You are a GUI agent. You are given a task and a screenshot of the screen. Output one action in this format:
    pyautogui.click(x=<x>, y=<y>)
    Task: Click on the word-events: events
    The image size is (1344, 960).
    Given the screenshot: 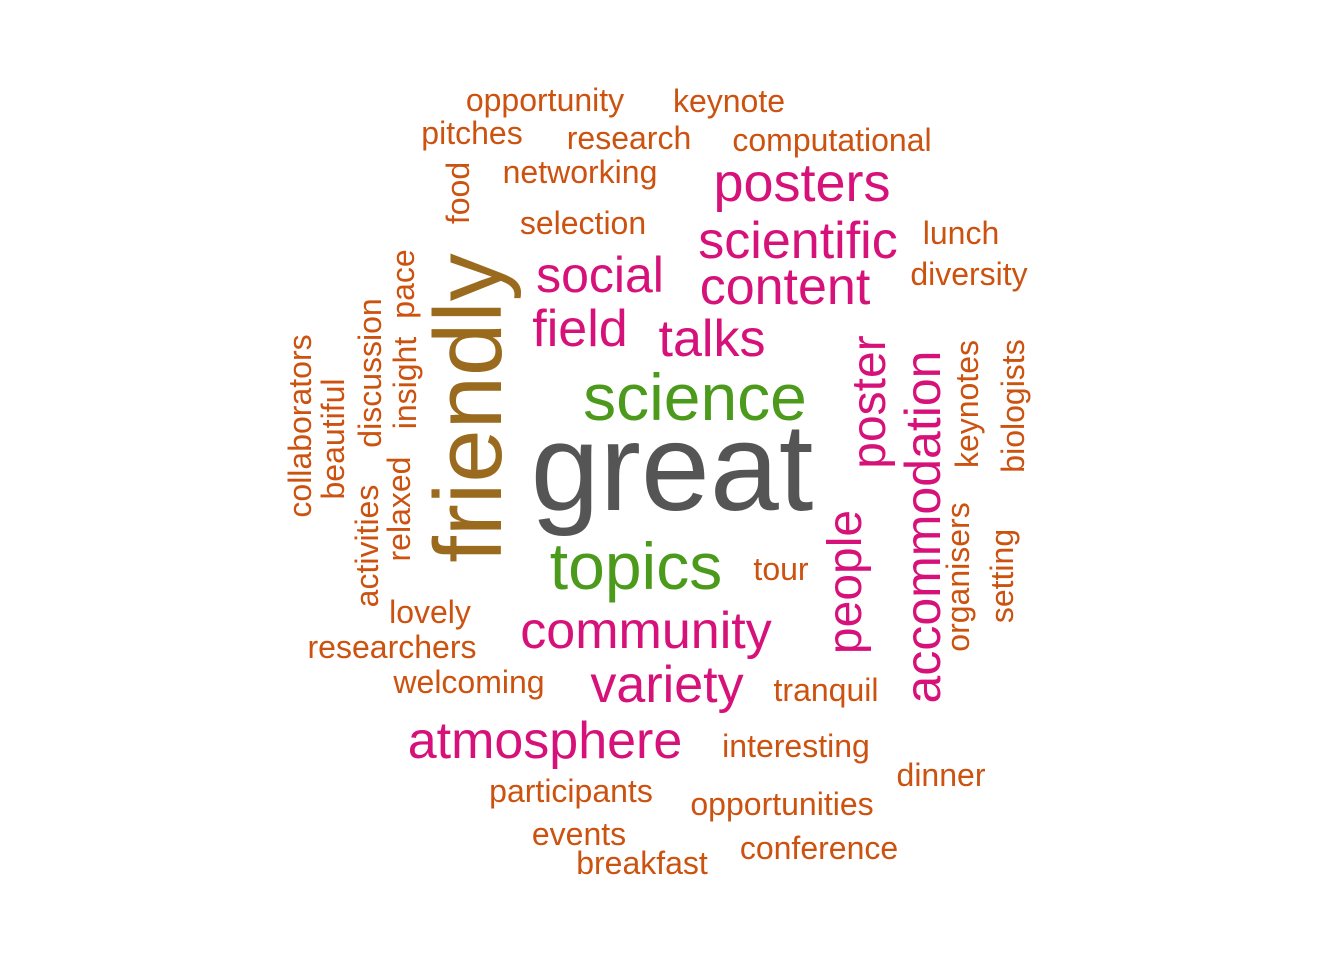 What is the action you would take?
    pyautogui.click(x=579, y=834)
    